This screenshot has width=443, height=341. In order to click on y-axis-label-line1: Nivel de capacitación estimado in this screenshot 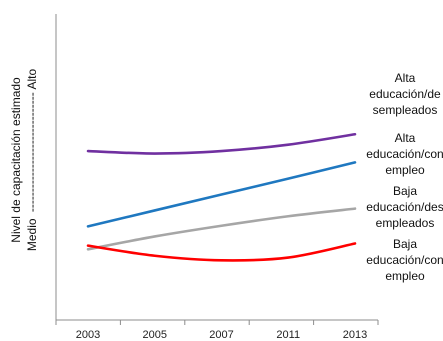, I will do `click(16, 160)`.